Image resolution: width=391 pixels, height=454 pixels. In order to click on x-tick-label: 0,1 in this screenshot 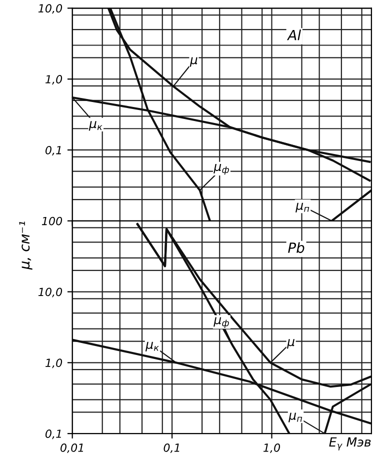, I will do `click(172, 448)`.